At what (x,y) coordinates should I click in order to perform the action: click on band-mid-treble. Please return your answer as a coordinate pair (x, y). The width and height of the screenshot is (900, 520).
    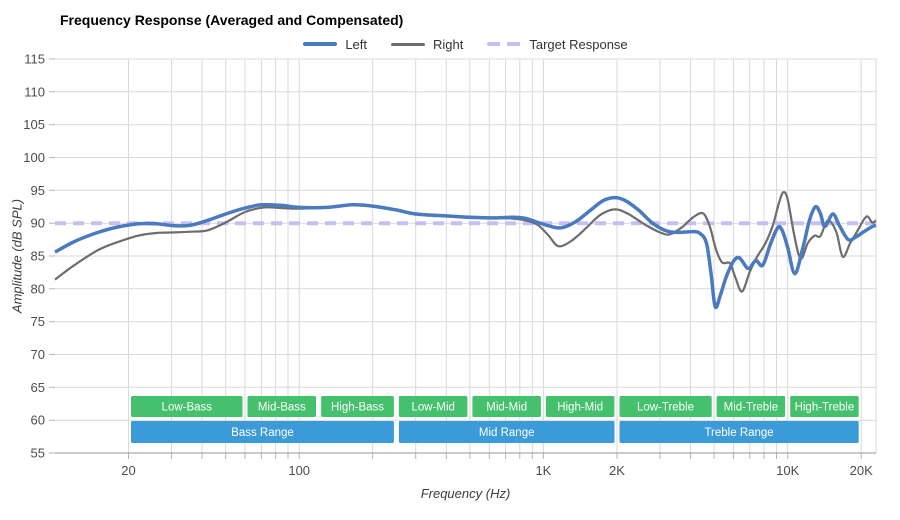
    Looking at the image, I should click on (751, 406).